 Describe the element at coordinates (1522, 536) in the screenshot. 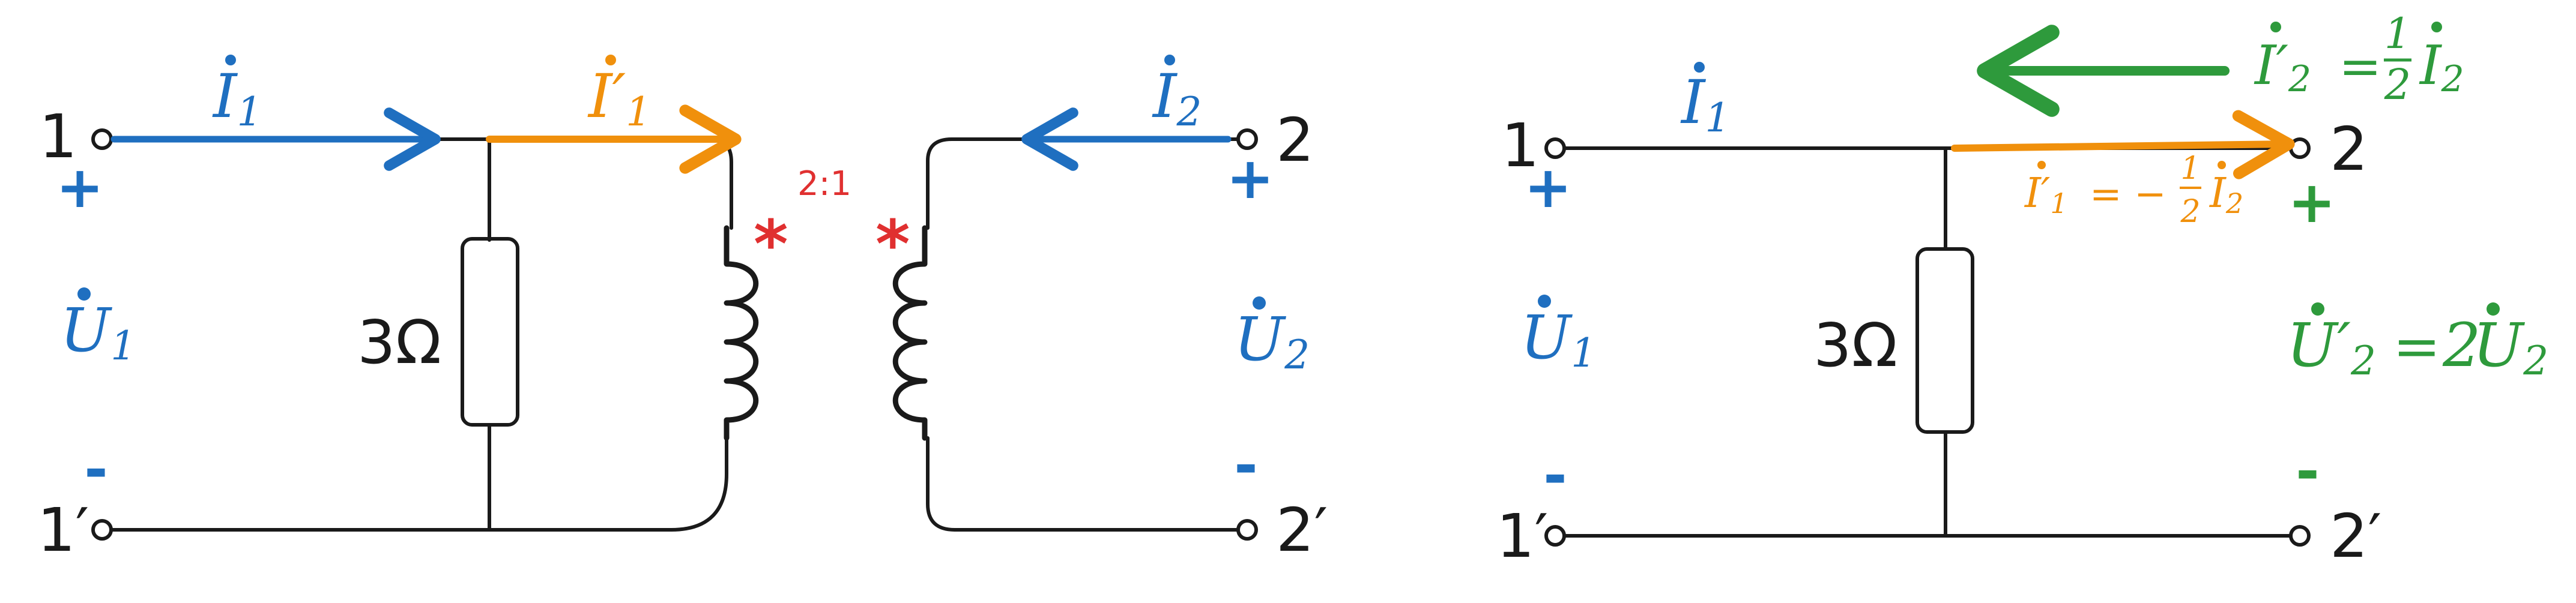

I see `right-terminal-1p-label: 1′` at that location.